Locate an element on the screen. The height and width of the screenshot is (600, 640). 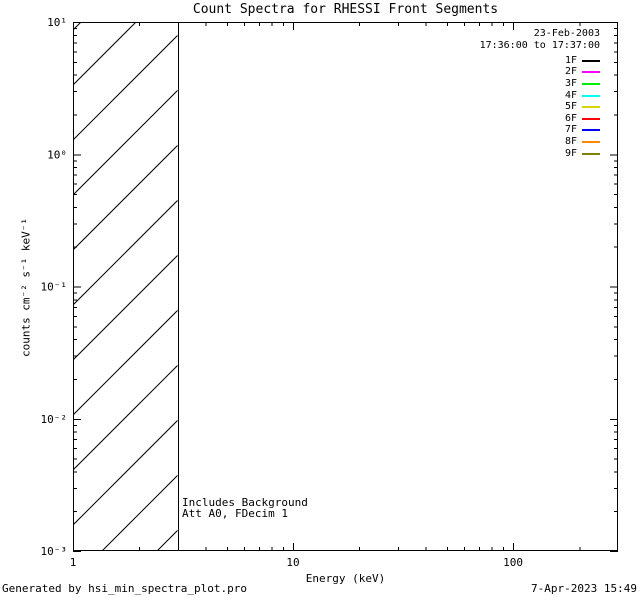
legend-entry-label: 6F is located at coordinates (570, 118).